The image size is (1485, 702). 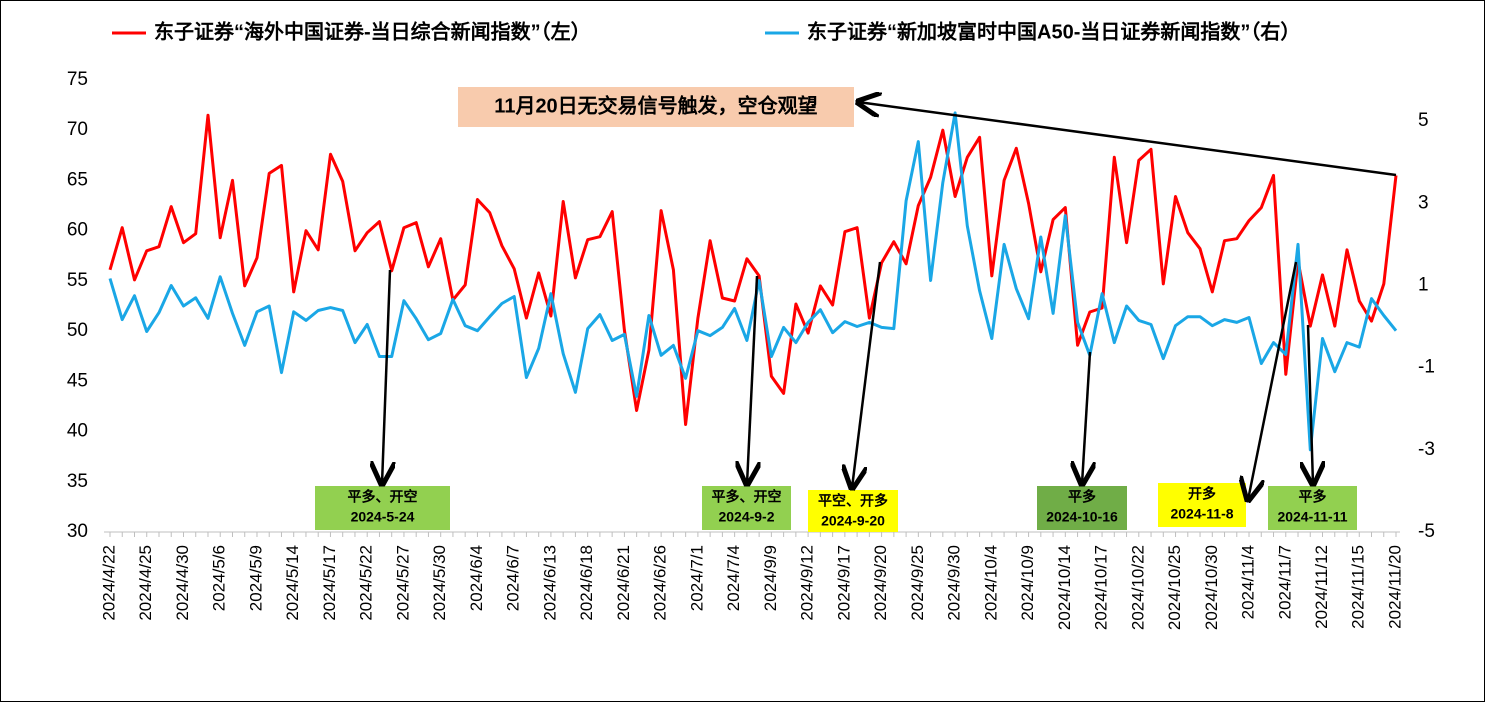 I want to click on x-tick-label: 2024/9/17, so click(x=843, y=583).